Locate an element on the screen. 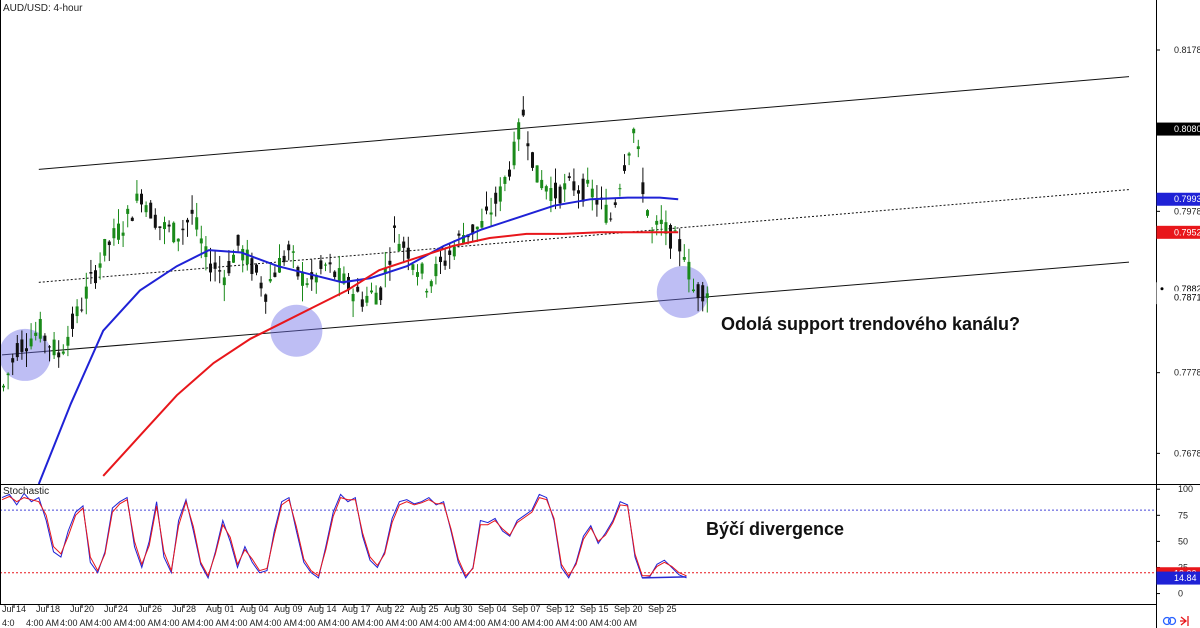 This screenshot has height=628, width=1200. link-icon is located at coordinates (1169, 621).